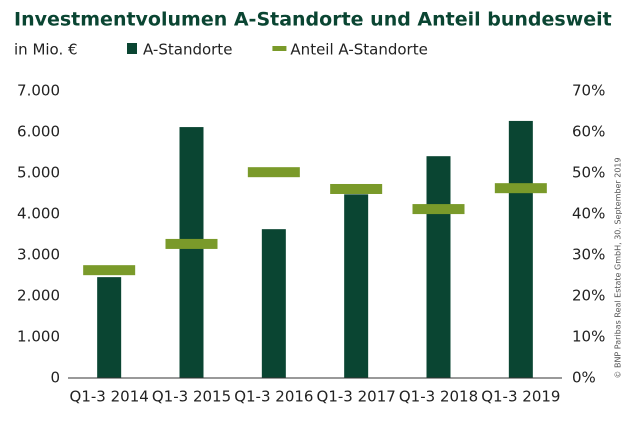  Describe the element at coordinates (38, 214) in the screenshot. I see `y-tick-label: 4.000` at that location.